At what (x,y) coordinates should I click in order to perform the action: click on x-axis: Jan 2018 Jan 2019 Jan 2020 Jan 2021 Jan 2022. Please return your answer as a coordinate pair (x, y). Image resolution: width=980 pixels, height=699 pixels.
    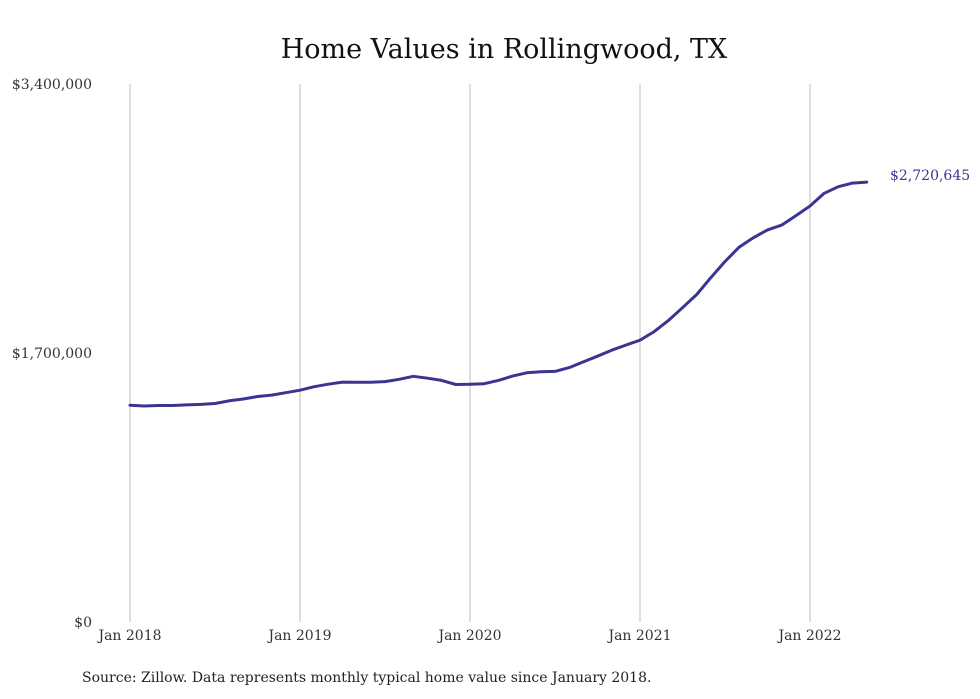
    Looking at the image, I should click on (468, 636).